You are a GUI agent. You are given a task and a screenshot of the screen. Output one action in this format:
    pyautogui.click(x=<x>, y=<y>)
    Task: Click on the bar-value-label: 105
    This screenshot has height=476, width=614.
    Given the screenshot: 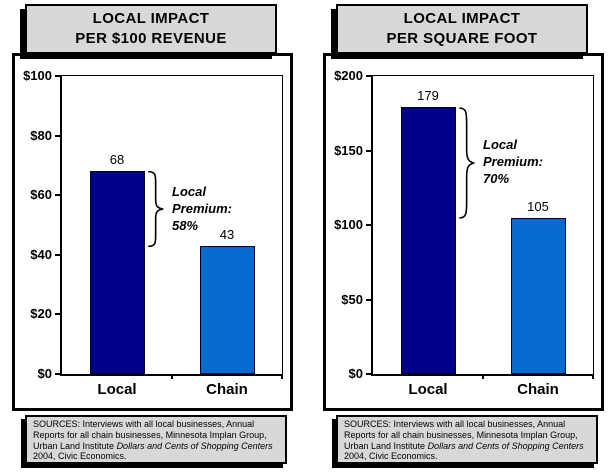 What is the action you would take?
    pyautogui.click(x=538, y=206)
    